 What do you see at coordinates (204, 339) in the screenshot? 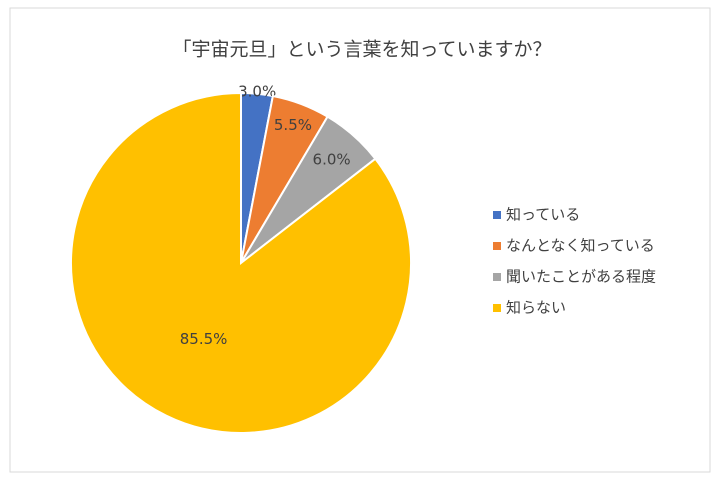
I see `data-label: 85.5%` at bounding box center [204, 339].